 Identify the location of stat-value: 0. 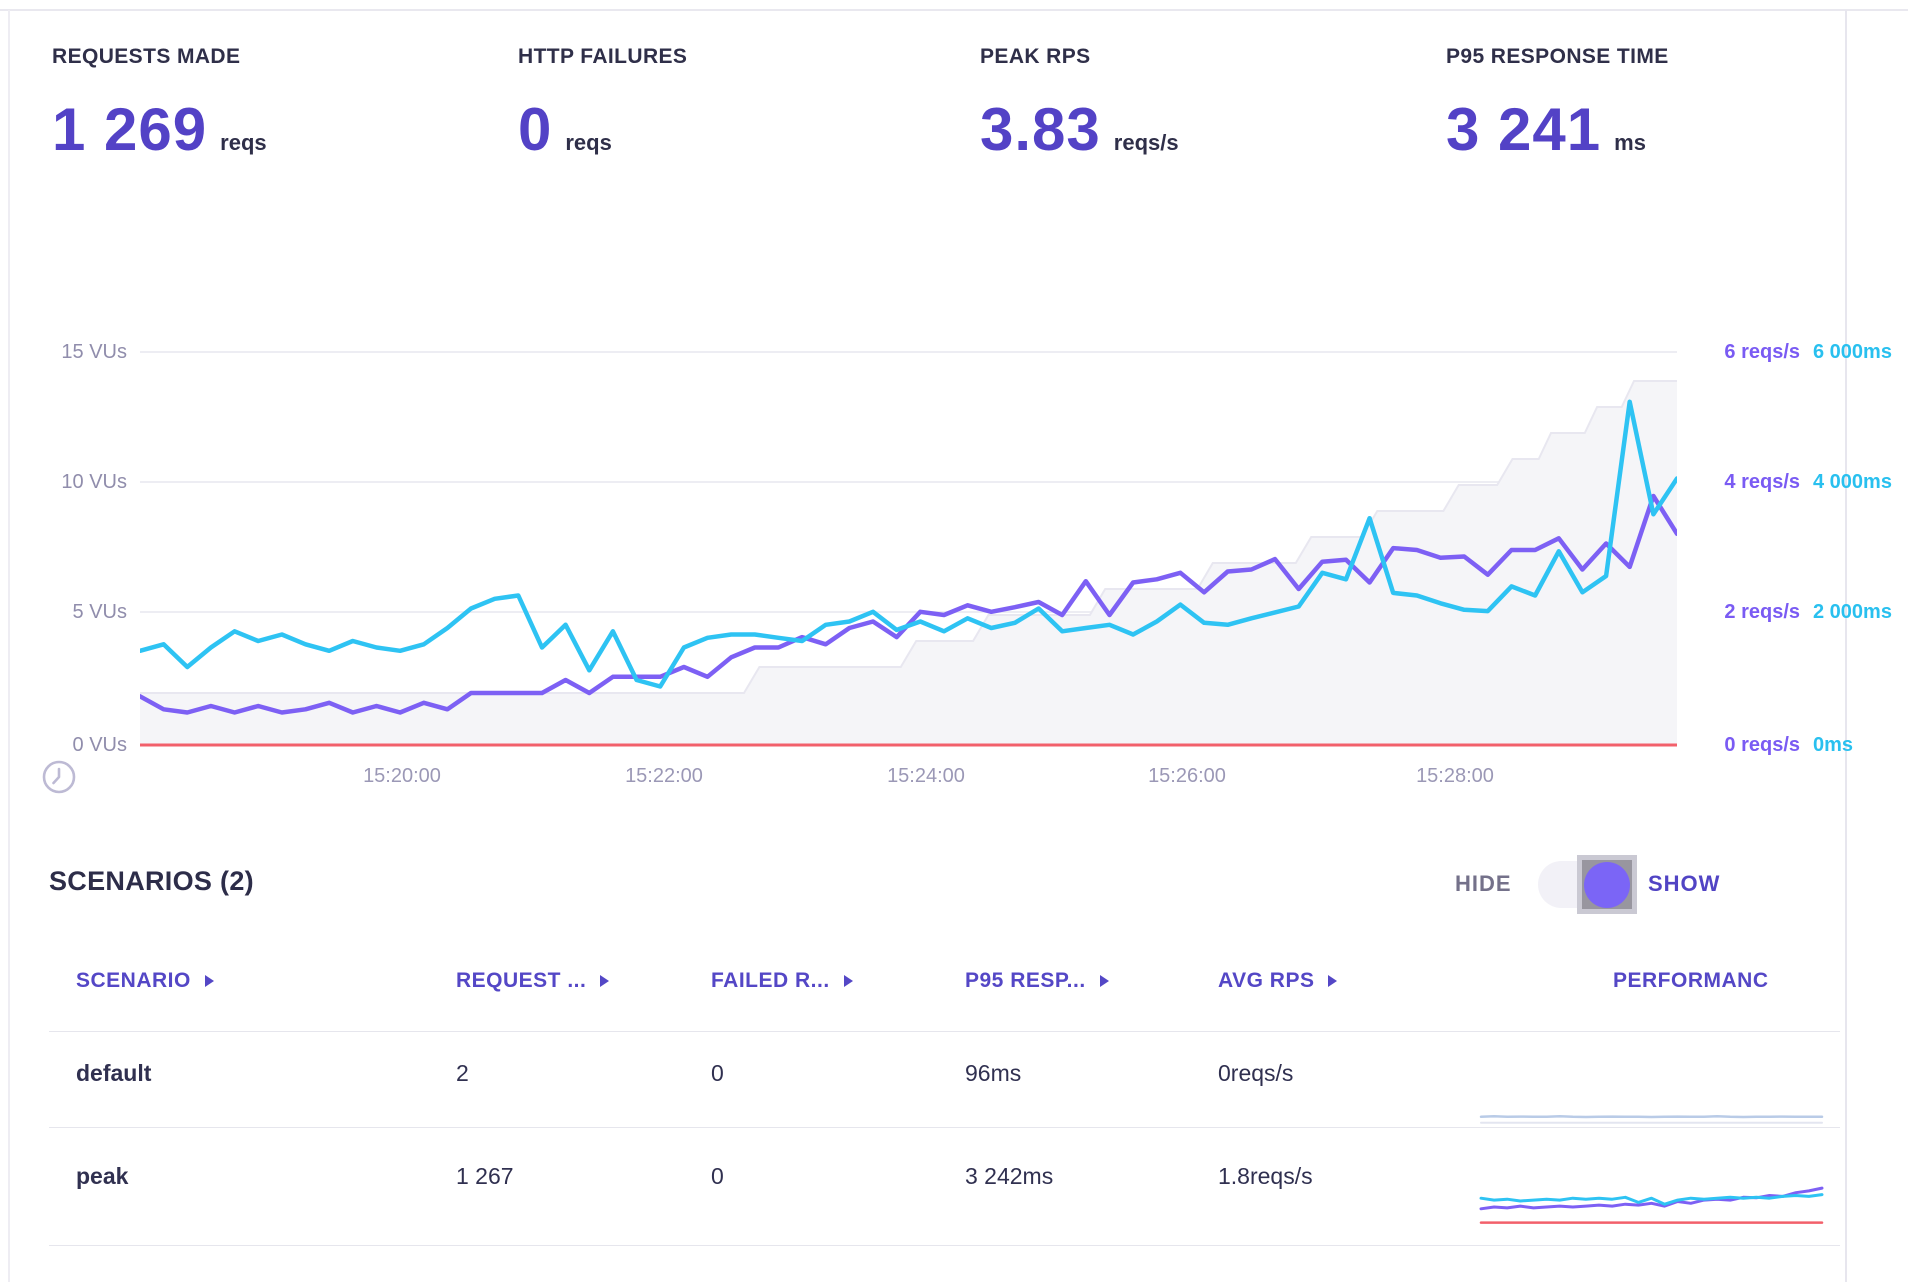
(535, 129).